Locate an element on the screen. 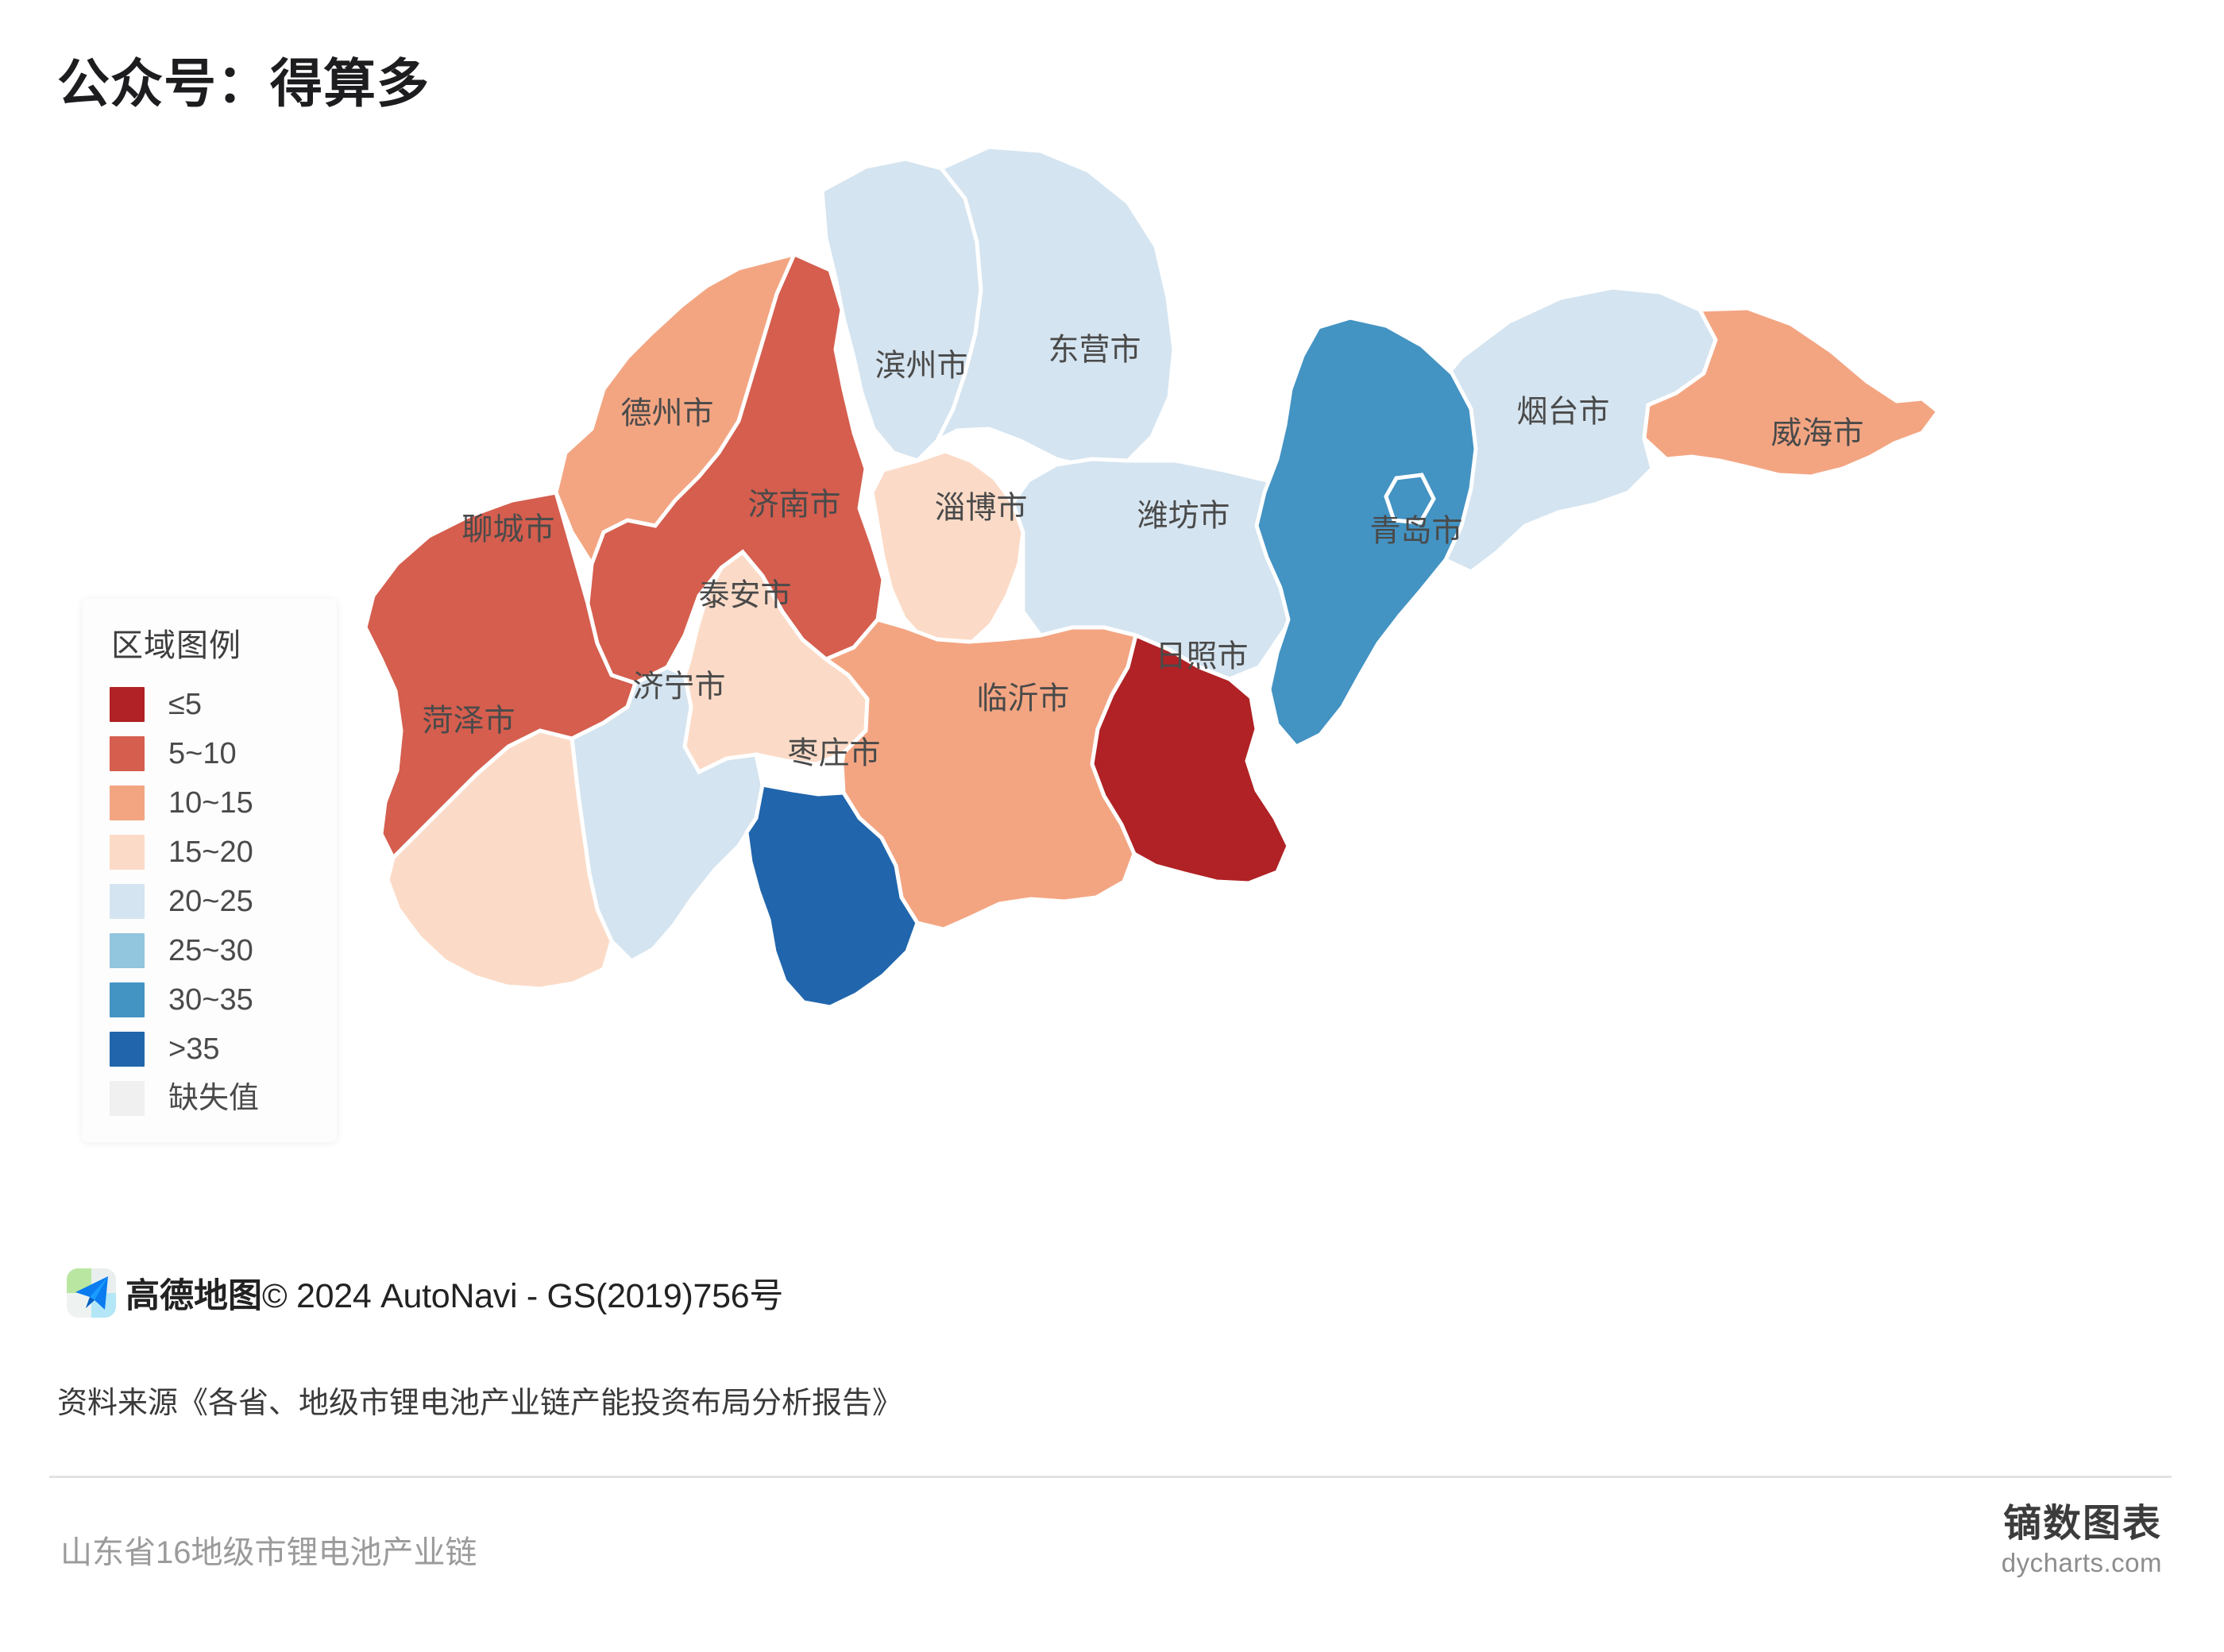  legend-item-missing: 缺失值 is located at coordinates (209, 1098).